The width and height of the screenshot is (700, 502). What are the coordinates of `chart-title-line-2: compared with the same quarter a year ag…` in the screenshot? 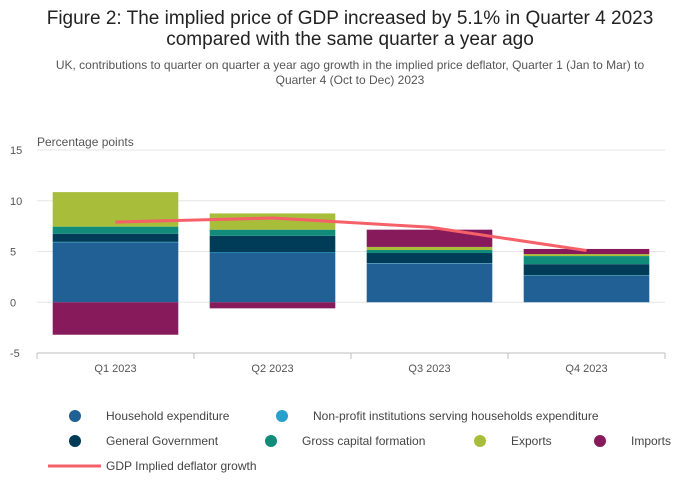 It's located at (350, 39).